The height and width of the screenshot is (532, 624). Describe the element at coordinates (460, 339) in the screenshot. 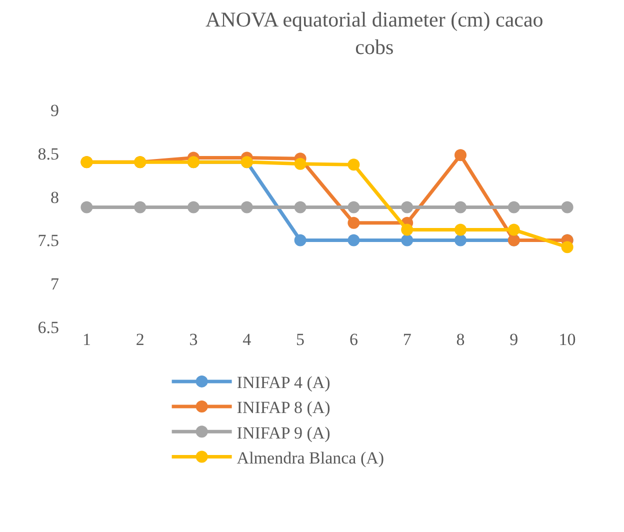

I see `x-tick-label: 8` at that location.